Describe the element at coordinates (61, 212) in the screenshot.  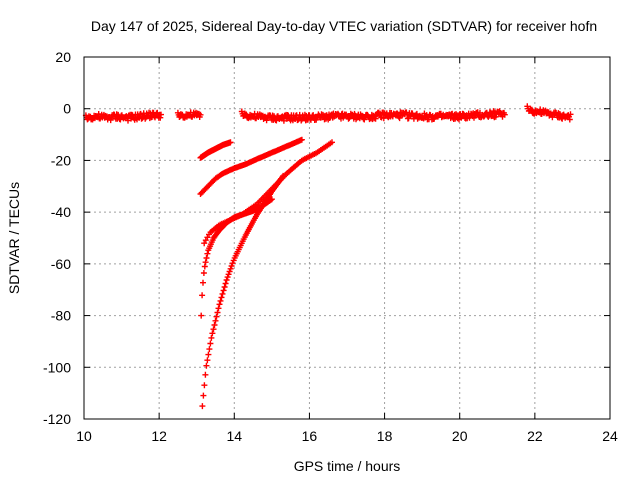
I see `y-tick-label: -40` at that location.